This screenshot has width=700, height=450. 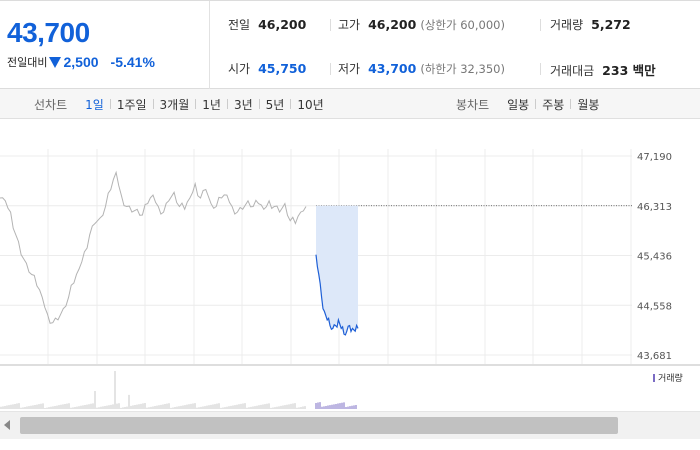 I want to click on stat-low: 저가 43,700 (하한가 32,350), so click(x=421, y=68).